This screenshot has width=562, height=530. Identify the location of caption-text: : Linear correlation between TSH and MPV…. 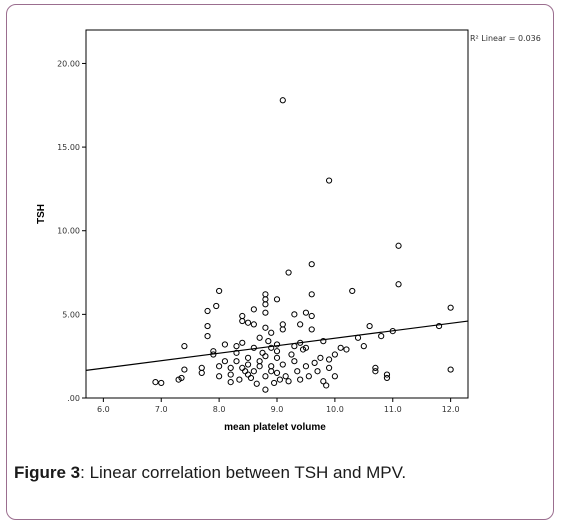
(243, 472).